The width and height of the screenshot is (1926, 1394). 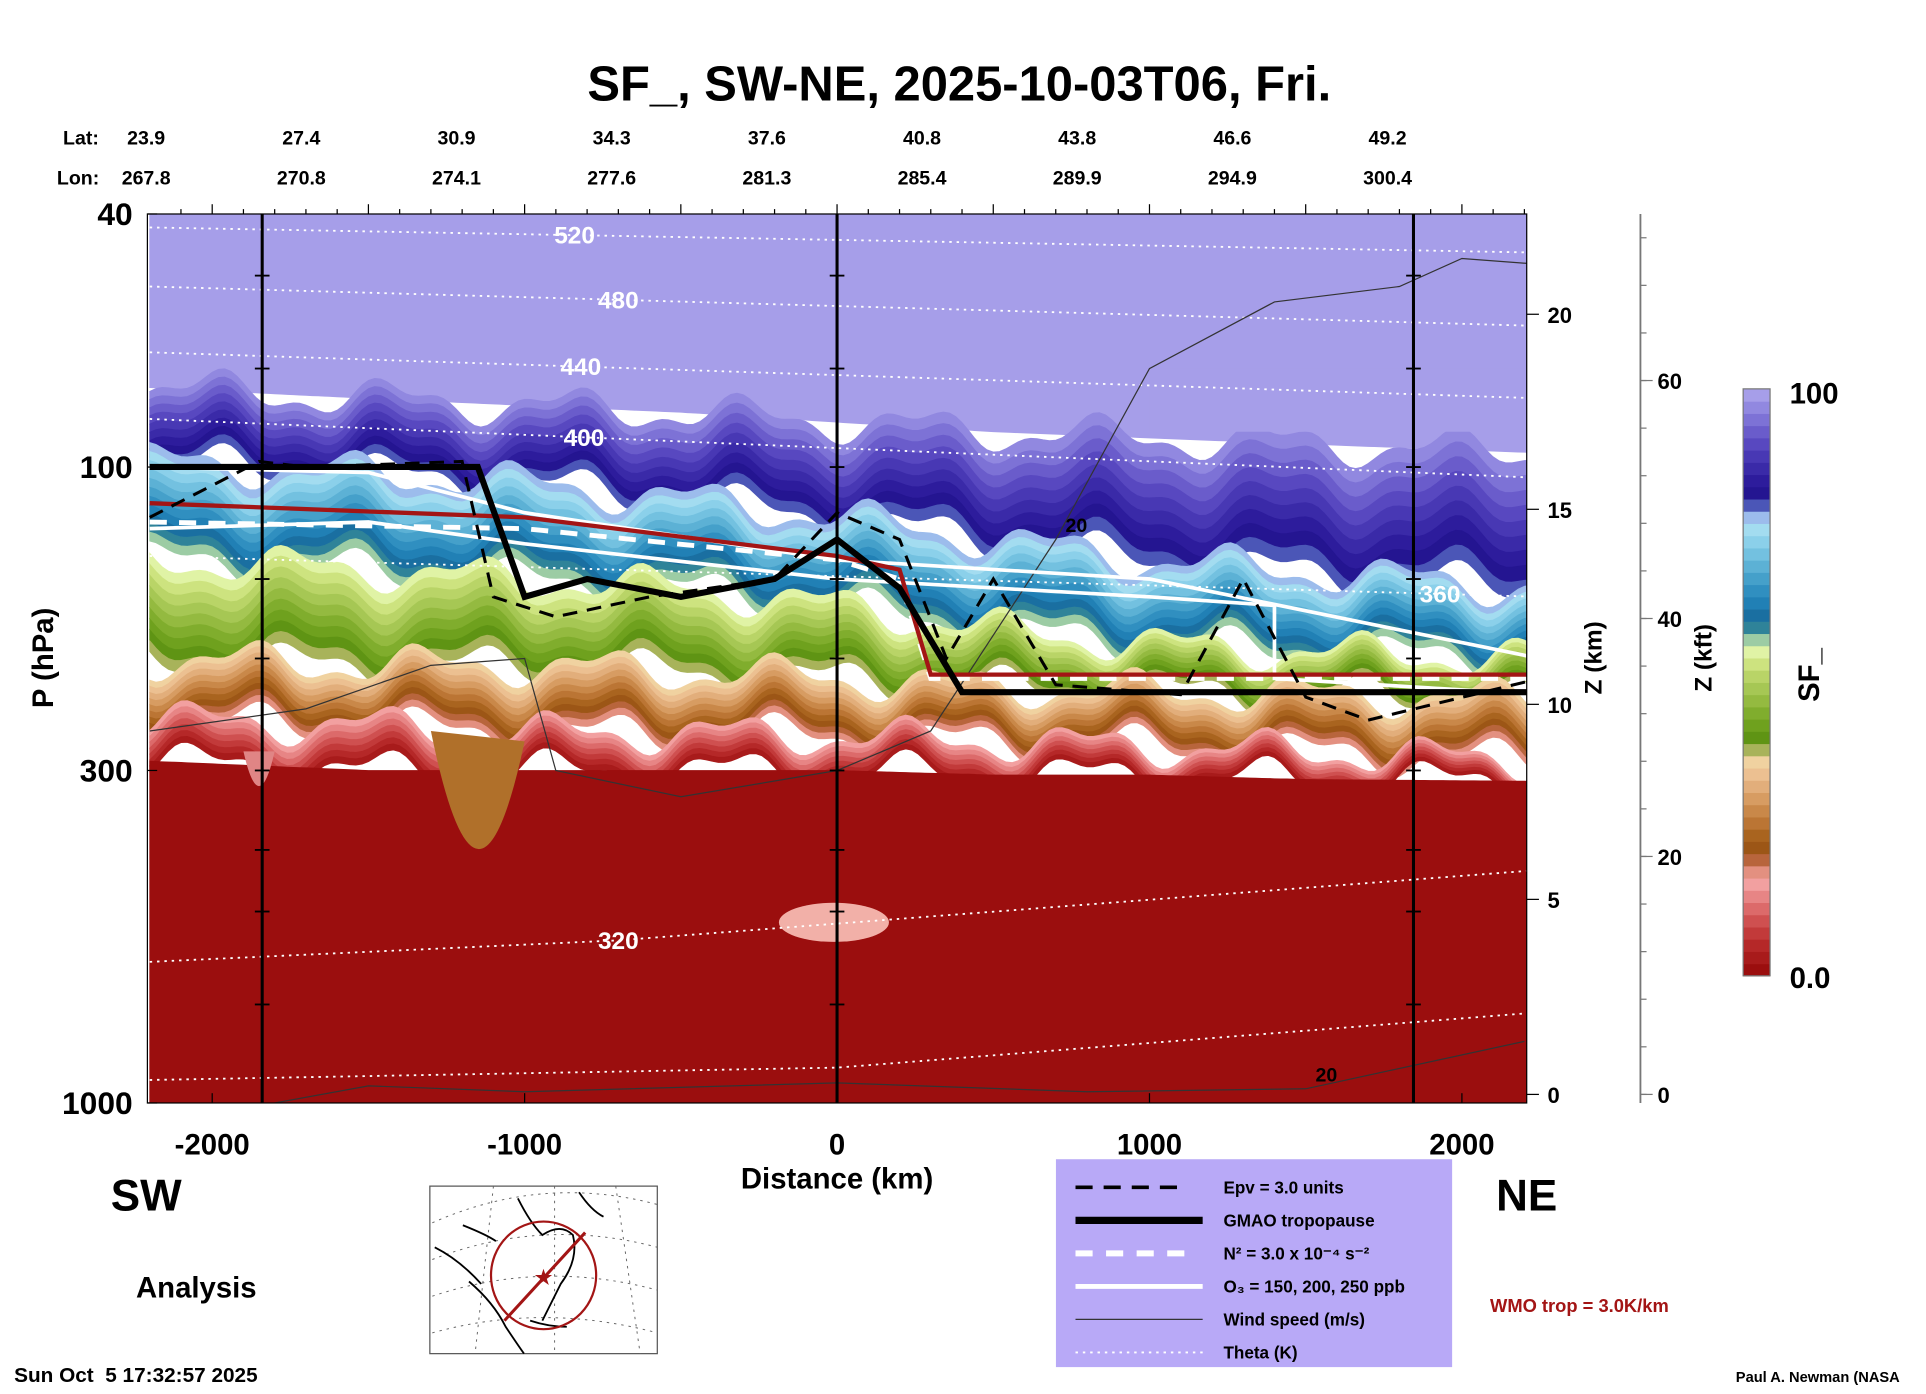 What do you see at coordinates (767, 138) in the screenshot?
I see `lat-value: 37.6` at bounding box center [767, 138].